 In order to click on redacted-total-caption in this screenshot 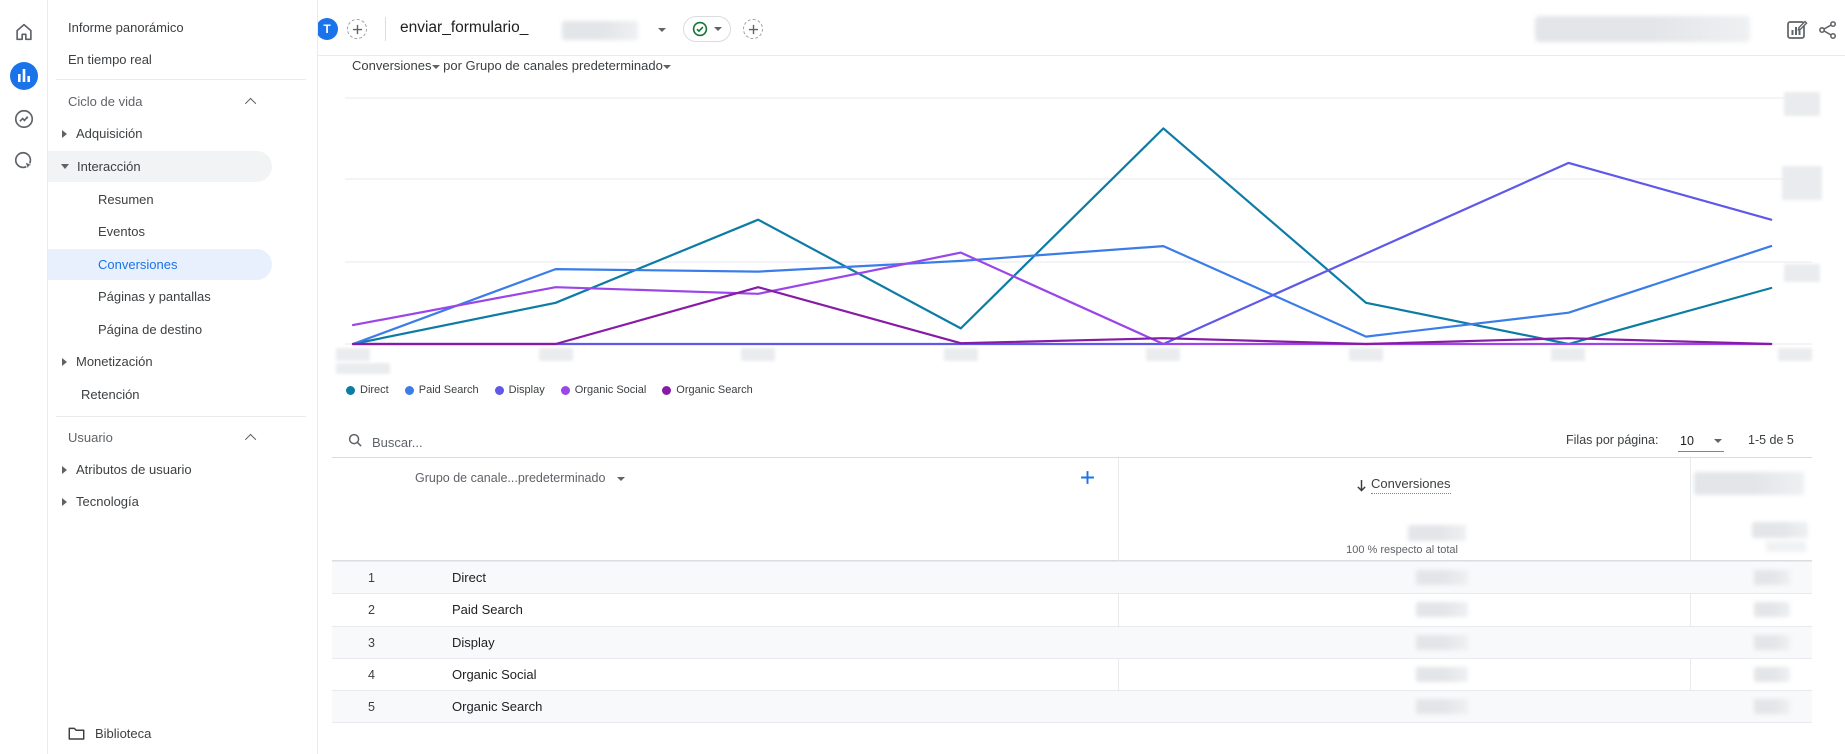, I will do `click(1786, 546)`.